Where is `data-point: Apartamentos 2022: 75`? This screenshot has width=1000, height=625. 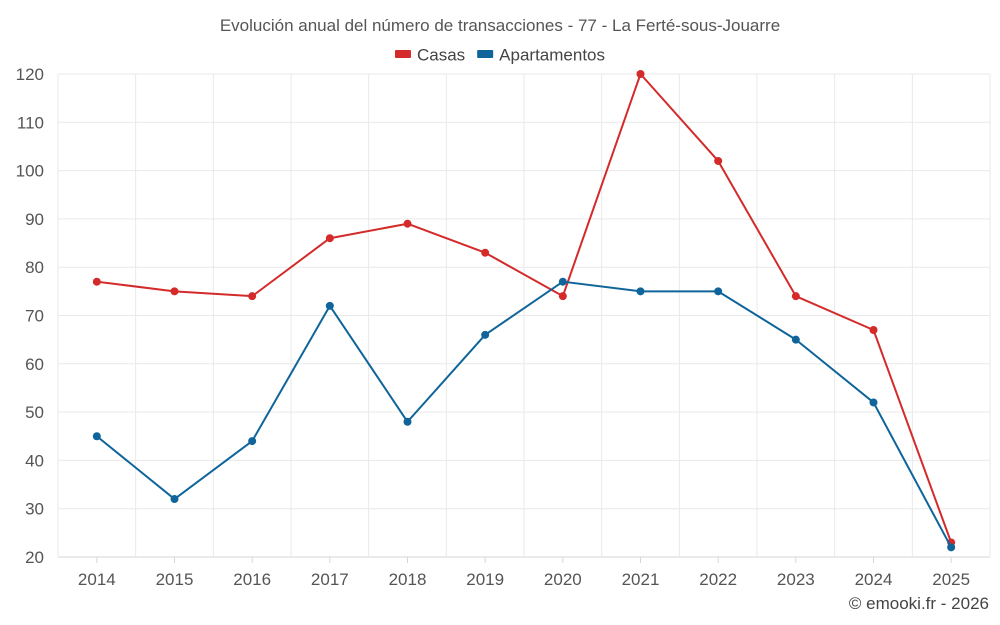
data-point: Apartamentos 2022: 75 is located at coordinates (718, 291).